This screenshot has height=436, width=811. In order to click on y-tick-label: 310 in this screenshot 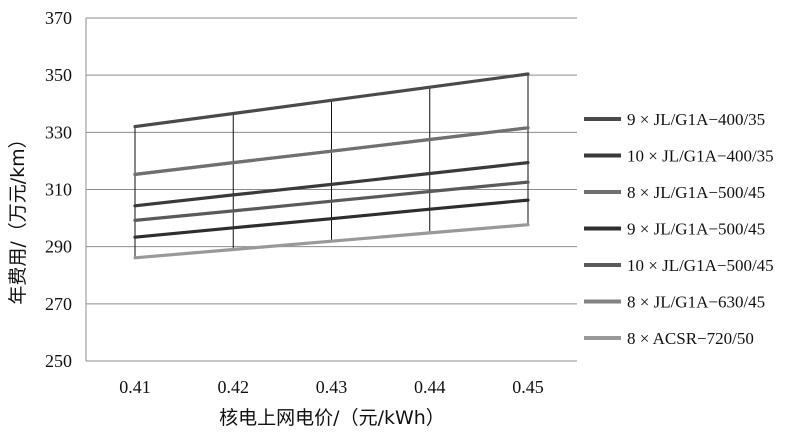, I will do `click(58, 190)`.